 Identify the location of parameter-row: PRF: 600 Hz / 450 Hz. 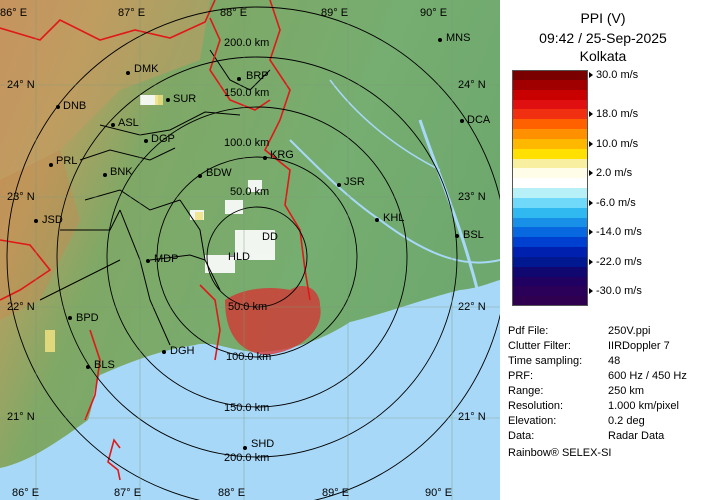
(597, 376).